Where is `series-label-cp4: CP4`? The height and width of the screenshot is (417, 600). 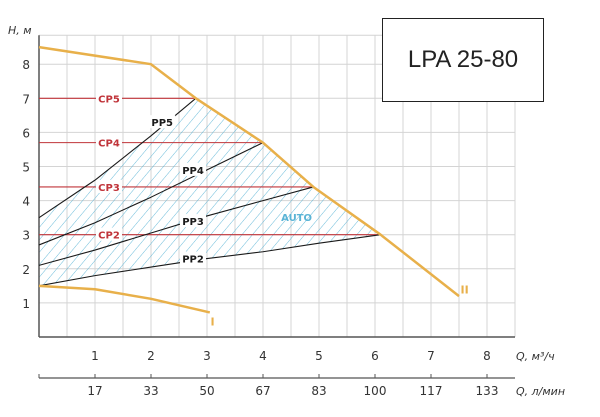
series-label-cp4: CP4 is located at coordinates (109, 144).